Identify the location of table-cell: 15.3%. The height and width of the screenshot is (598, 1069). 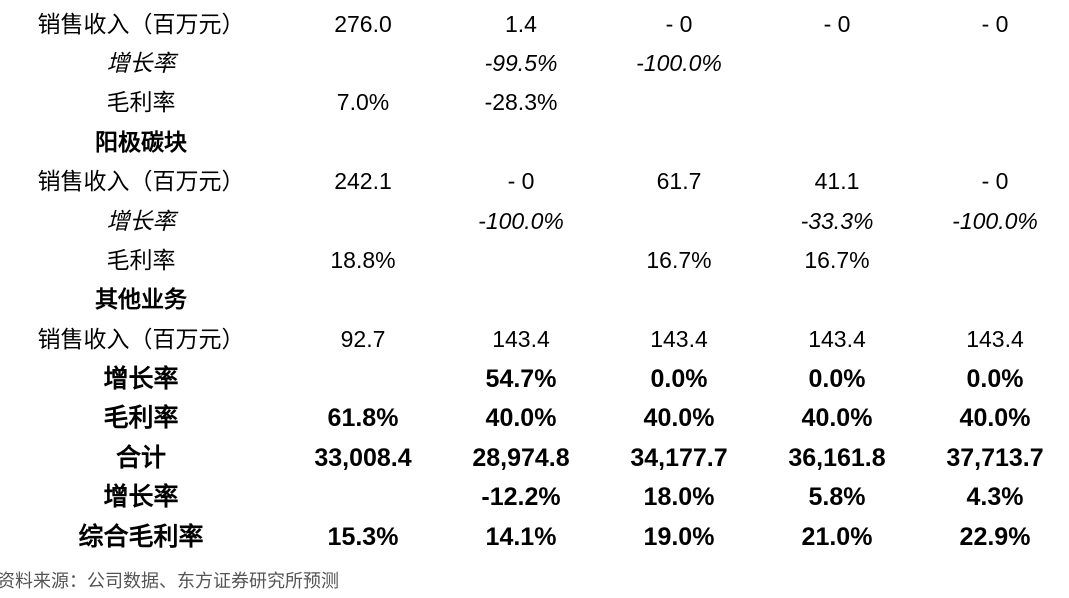
(363, 537).